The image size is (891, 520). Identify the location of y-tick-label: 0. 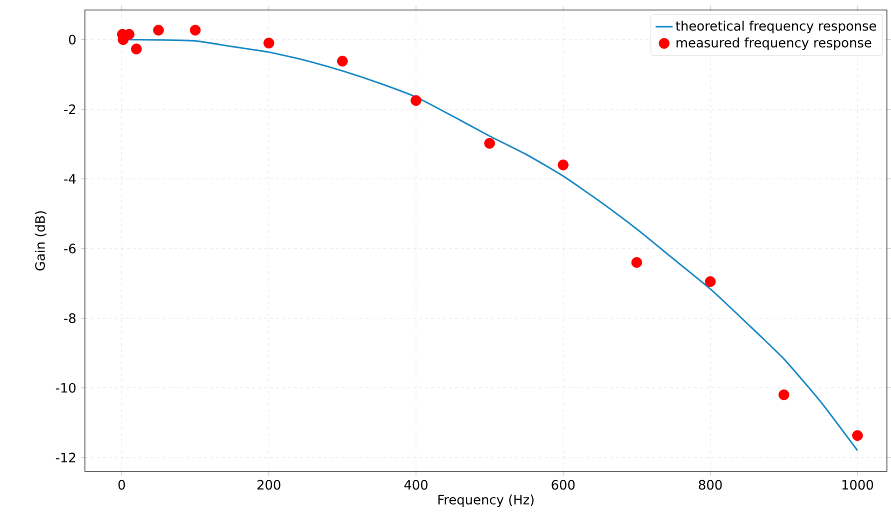
(72, 39).